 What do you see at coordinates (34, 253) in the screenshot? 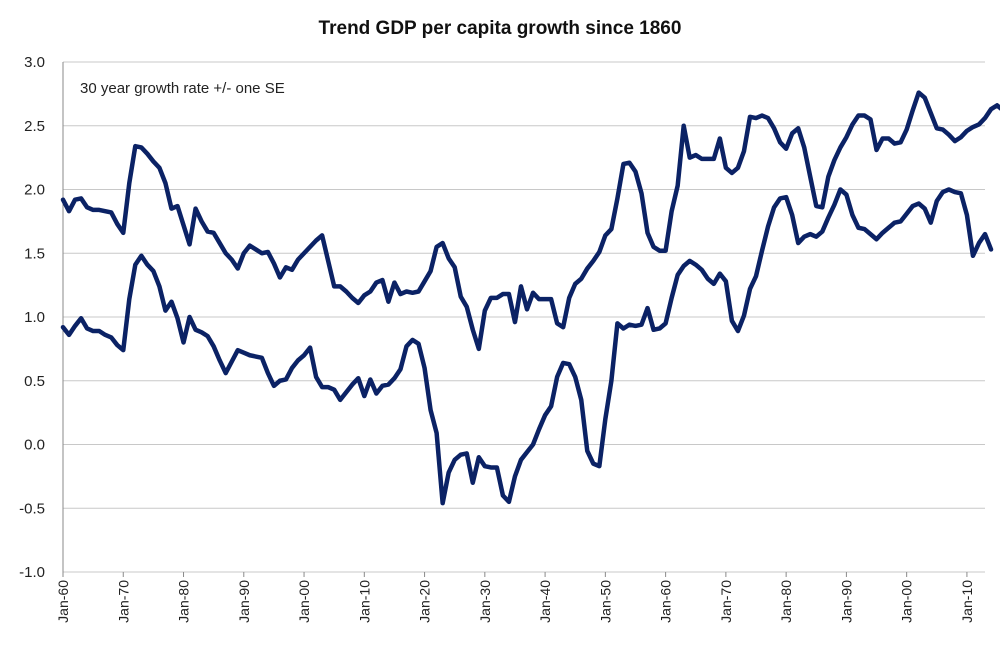
I see `y-tick-label: 1.5` at bounding box center [34, 253].